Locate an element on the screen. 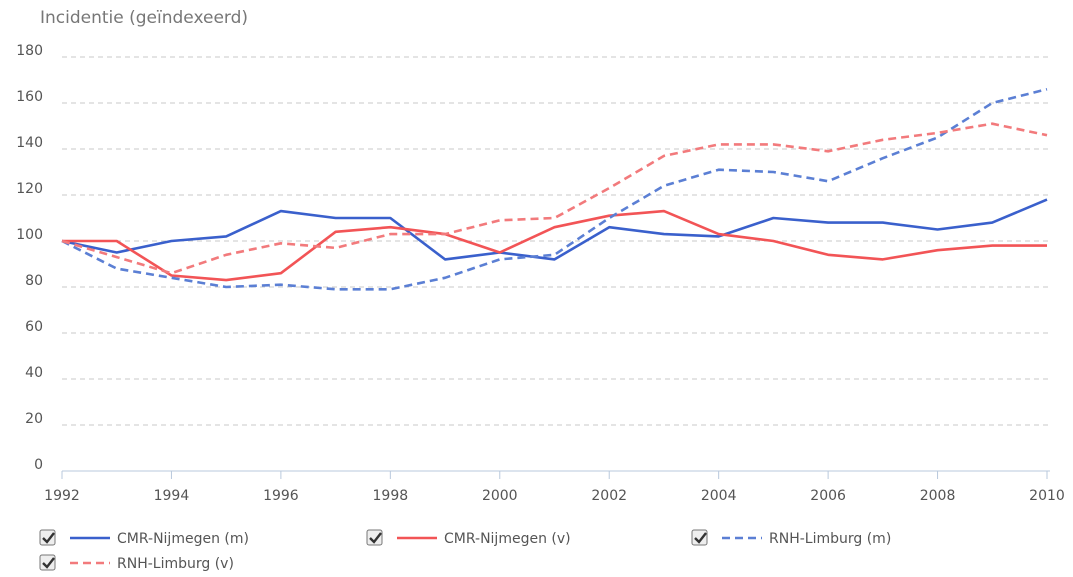 The height and width of the screenshot is (577, 1073). y-tick-label: 160 is located at coordinates (29, 97).